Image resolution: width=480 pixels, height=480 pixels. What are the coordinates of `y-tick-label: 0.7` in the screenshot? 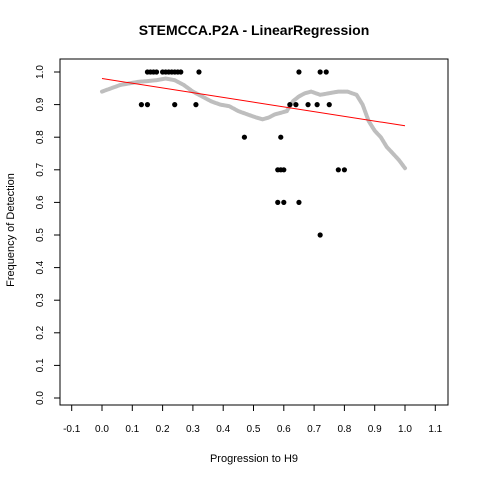 It's located at (40, 169).